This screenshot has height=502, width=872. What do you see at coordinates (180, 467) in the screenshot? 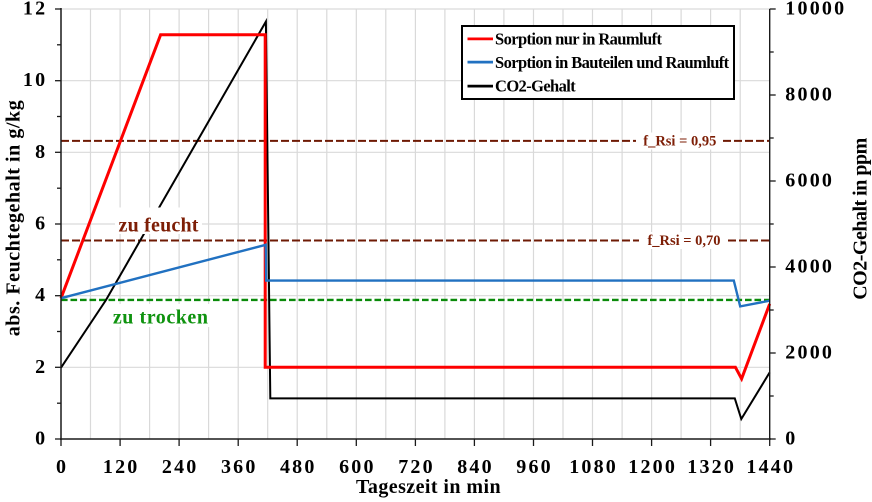
I see `svg-text: 240` at bounding box center [180, 467].